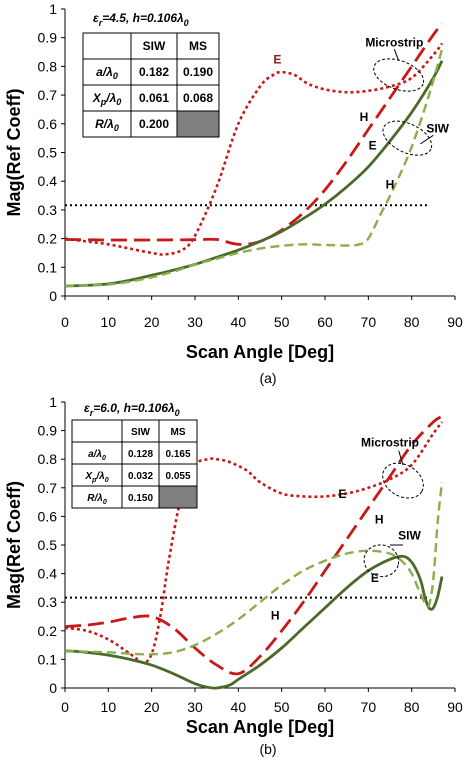 This screenshot has width=474, height=765. What do you see at coordinates (140, 454) in the screenshot?
I see `table-value-cell: 0.128` at bounding box center [140, 454].